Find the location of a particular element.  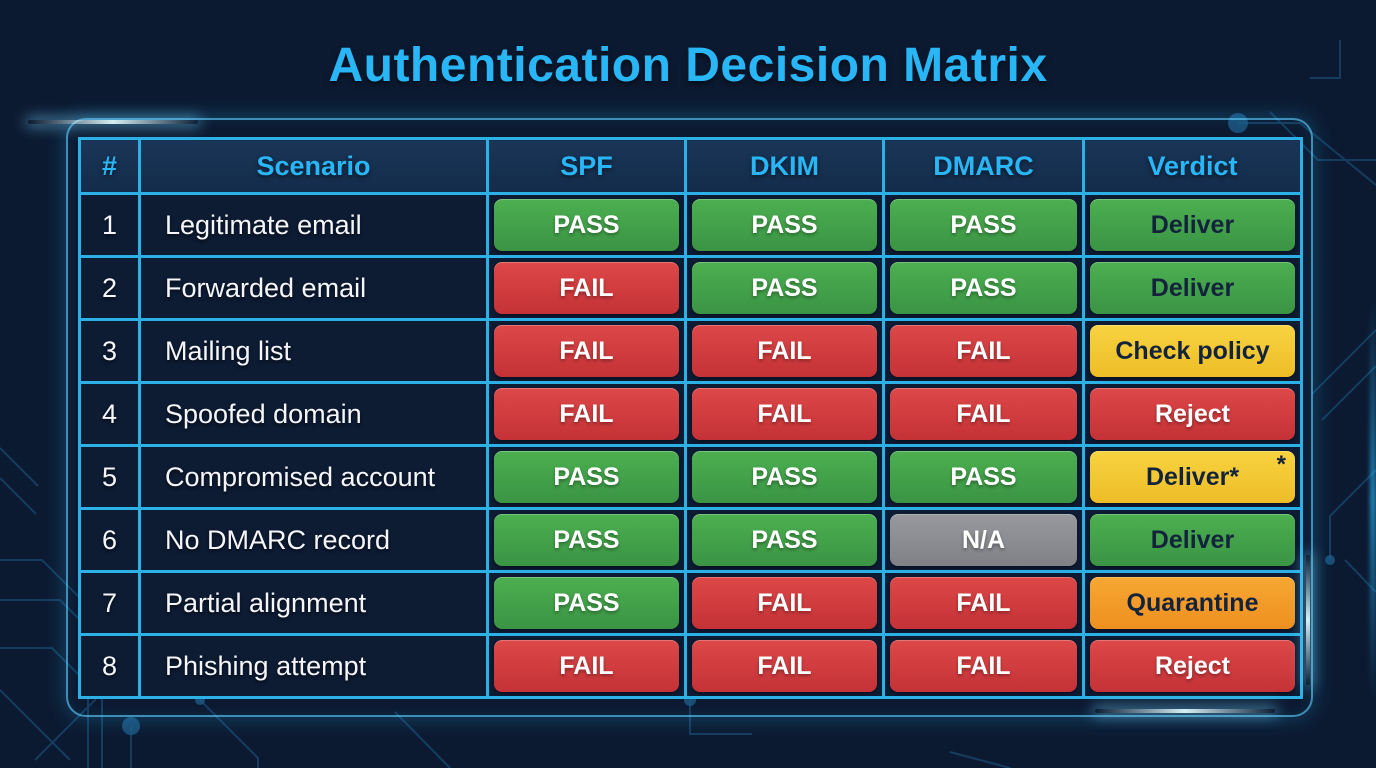

table-row: 8 Phishing attempt FAIL FAIL FAIL Reject is located at coordinates (690, 666).